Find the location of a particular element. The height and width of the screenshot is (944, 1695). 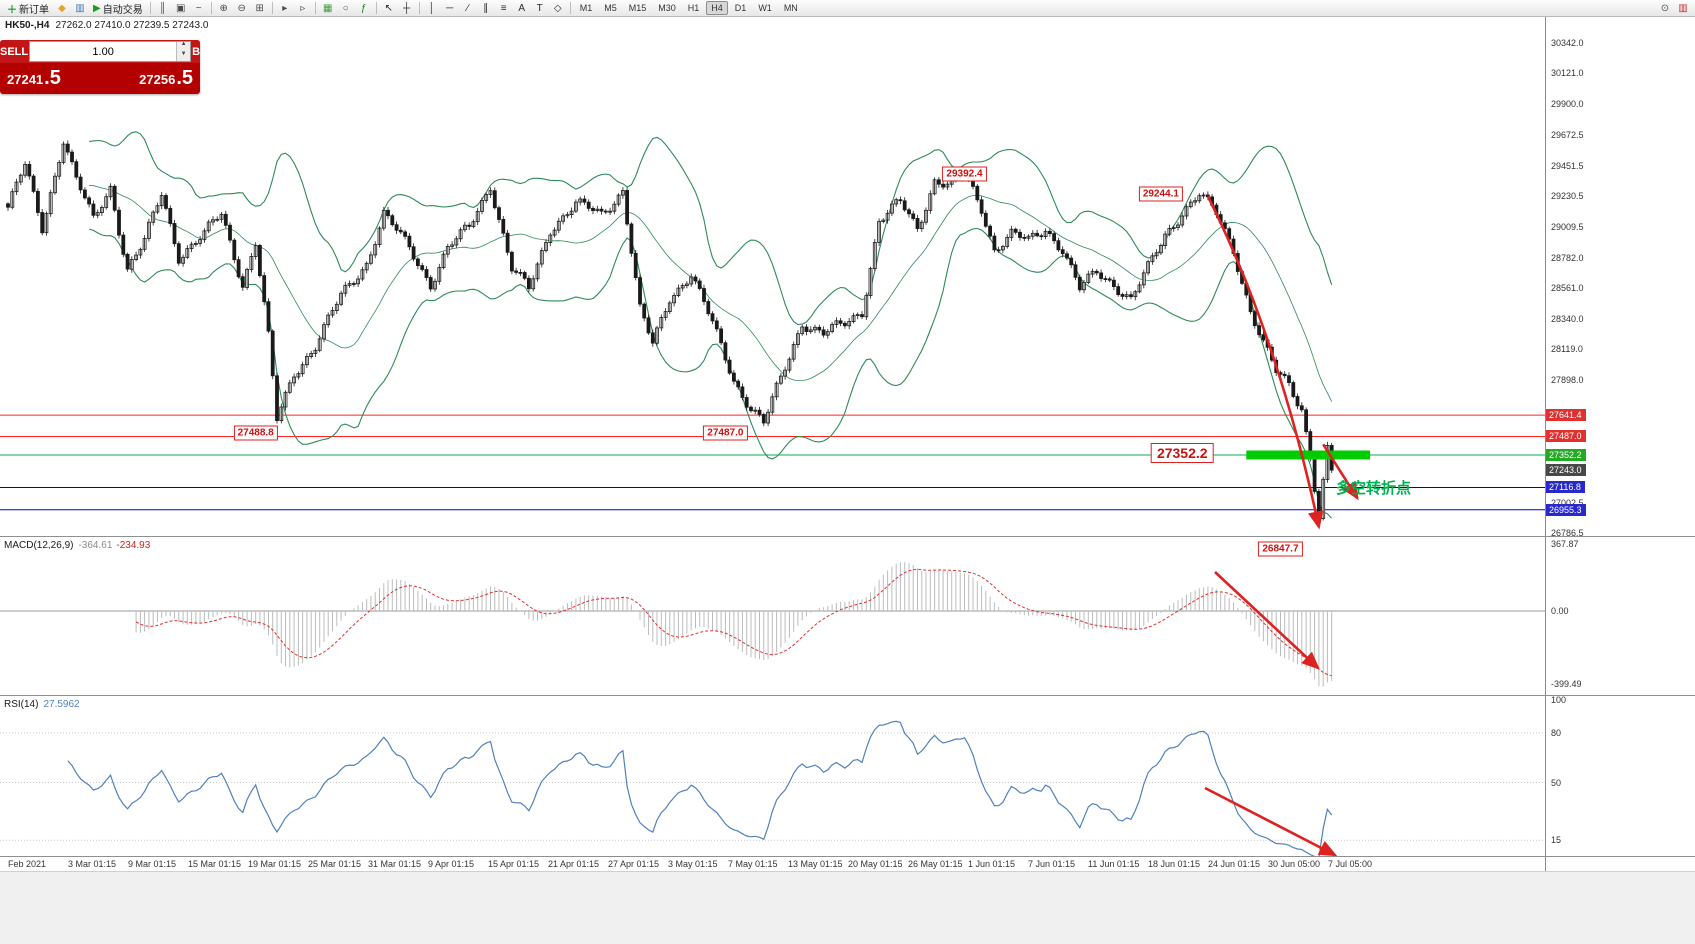

price-label-annotation: 27352.2 is located at coordinates (1182, 453).